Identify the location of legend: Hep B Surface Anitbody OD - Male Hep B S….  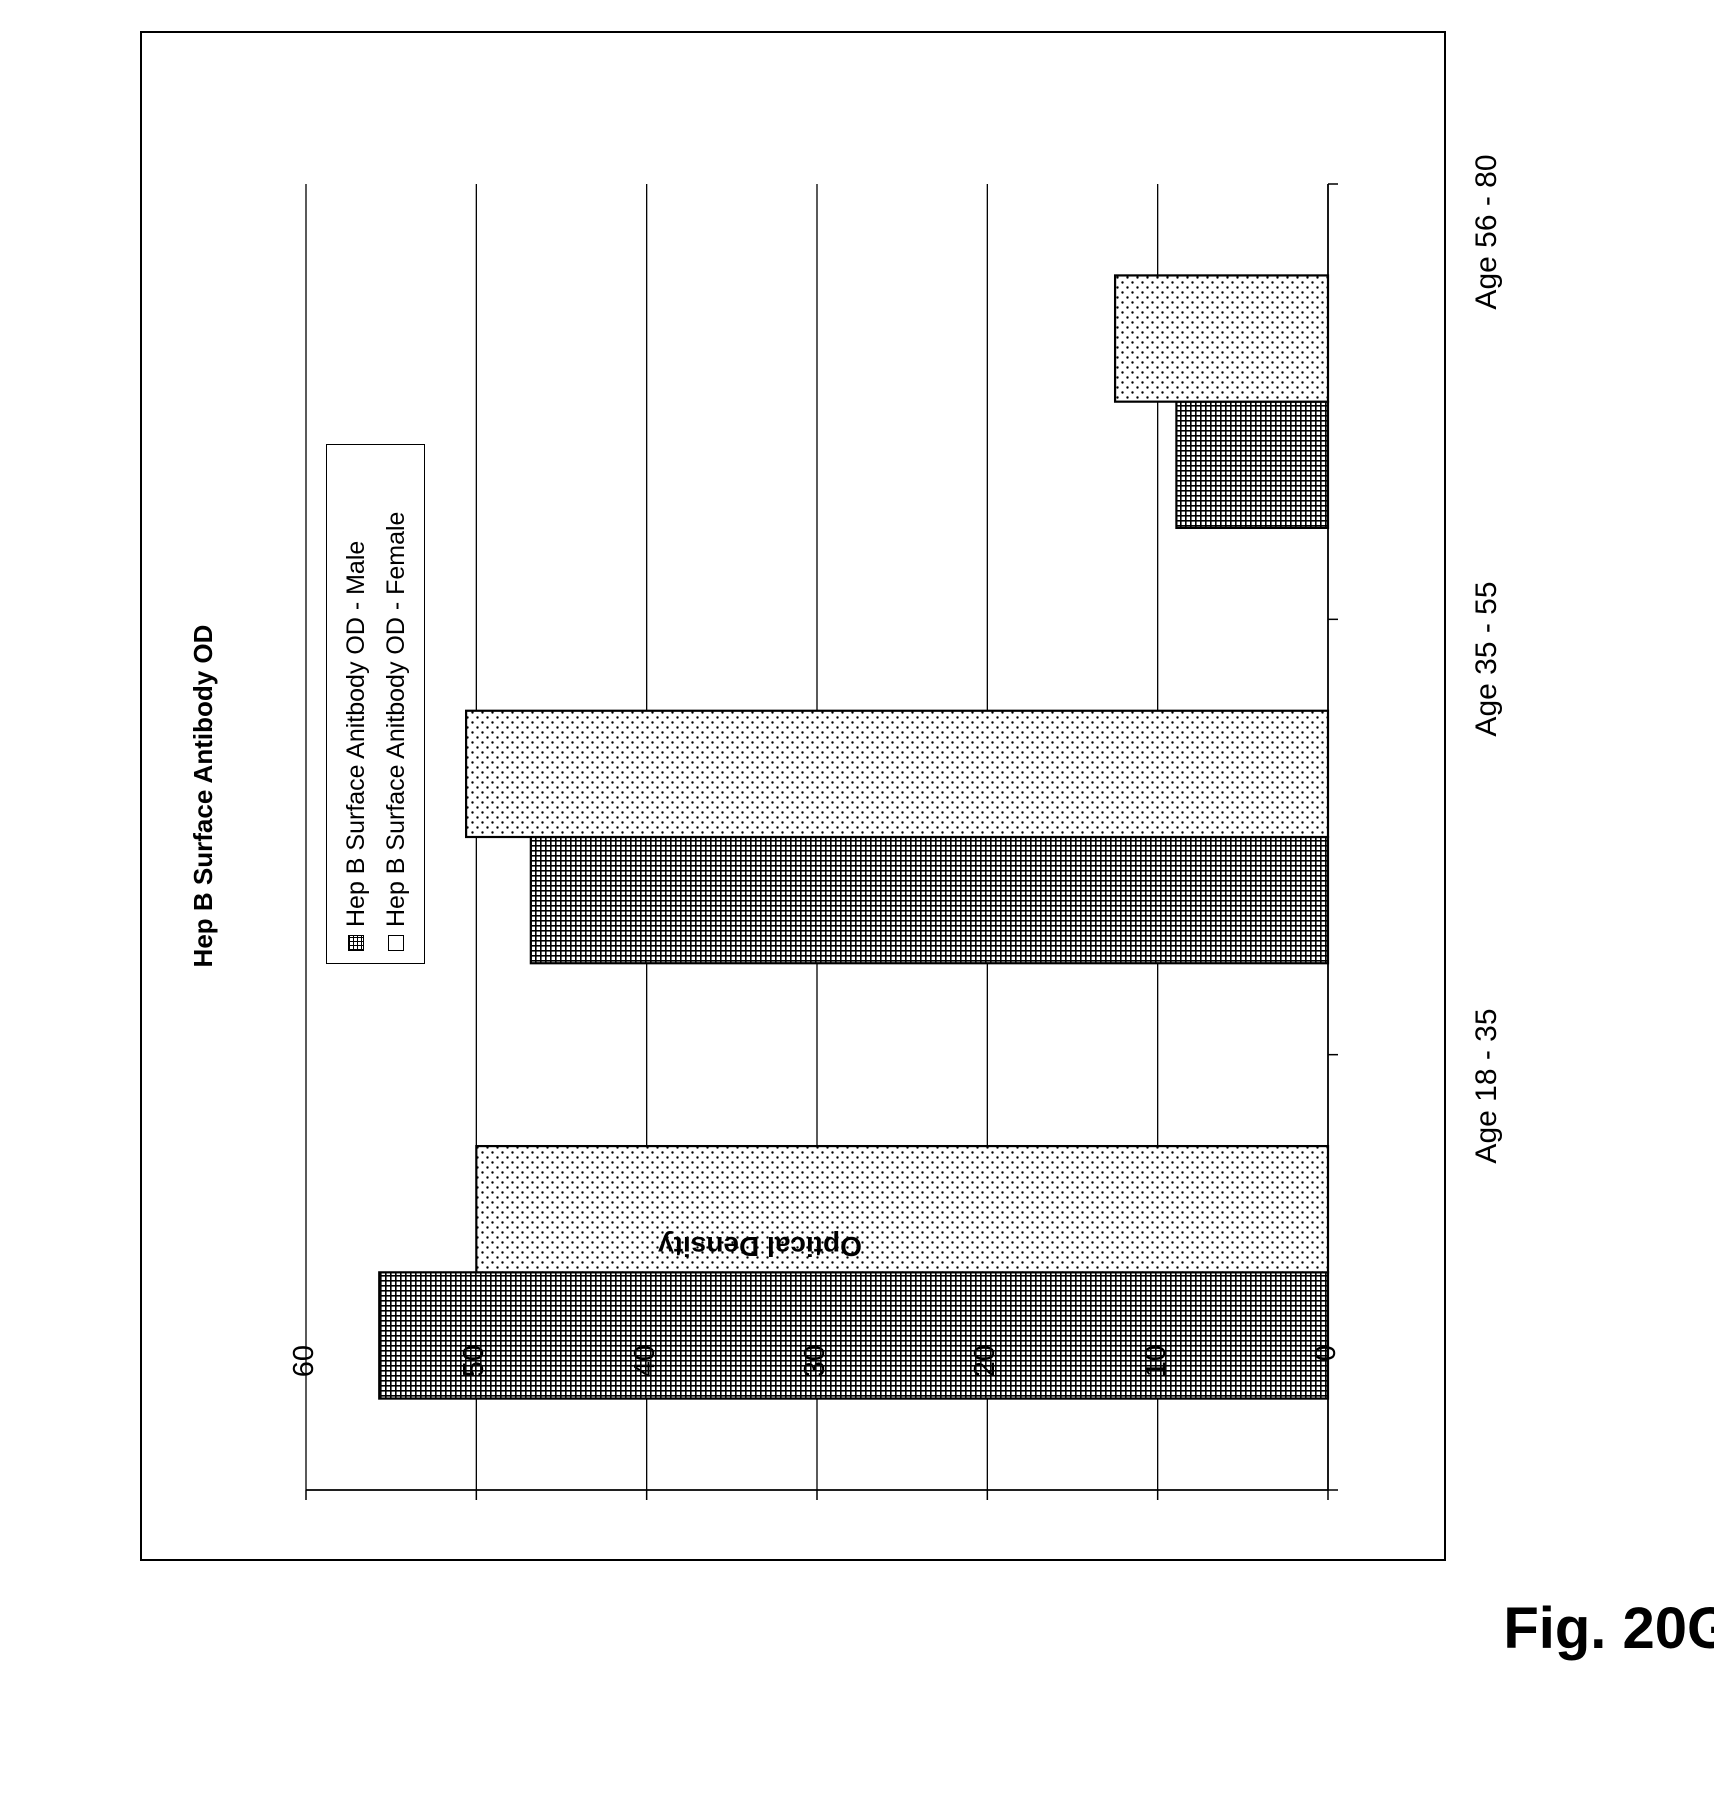
(375, 704).